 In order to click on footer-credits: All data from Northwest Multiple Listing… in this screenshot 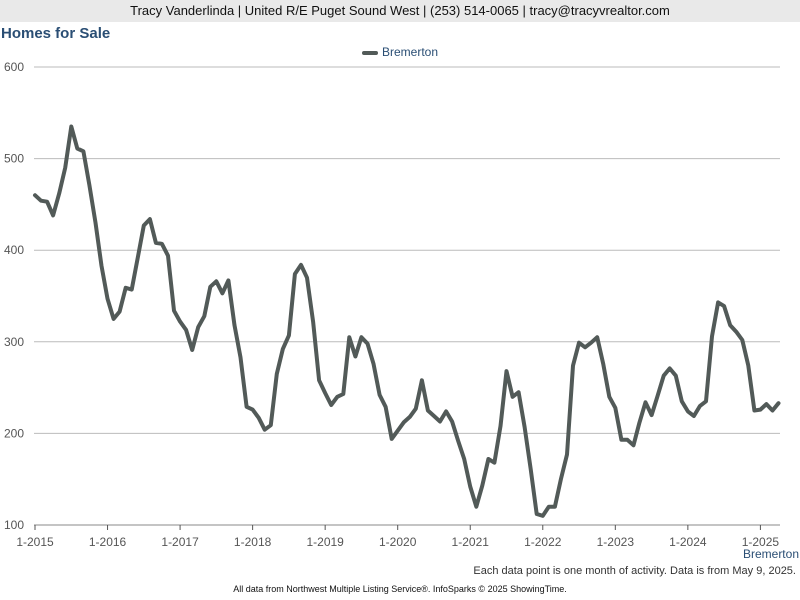, I will do `click(400, 589)`.